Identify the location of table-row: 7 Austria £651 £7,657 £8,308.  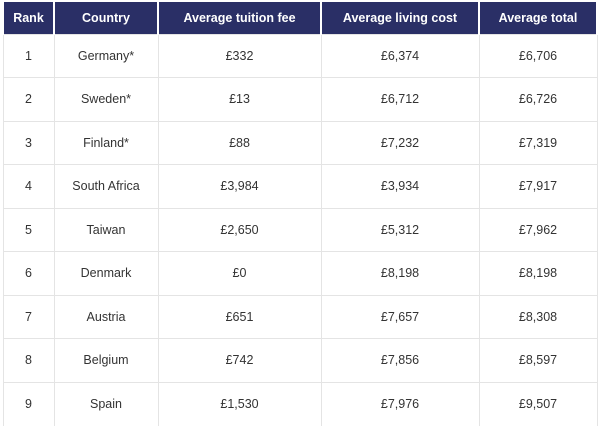
(300, 316).